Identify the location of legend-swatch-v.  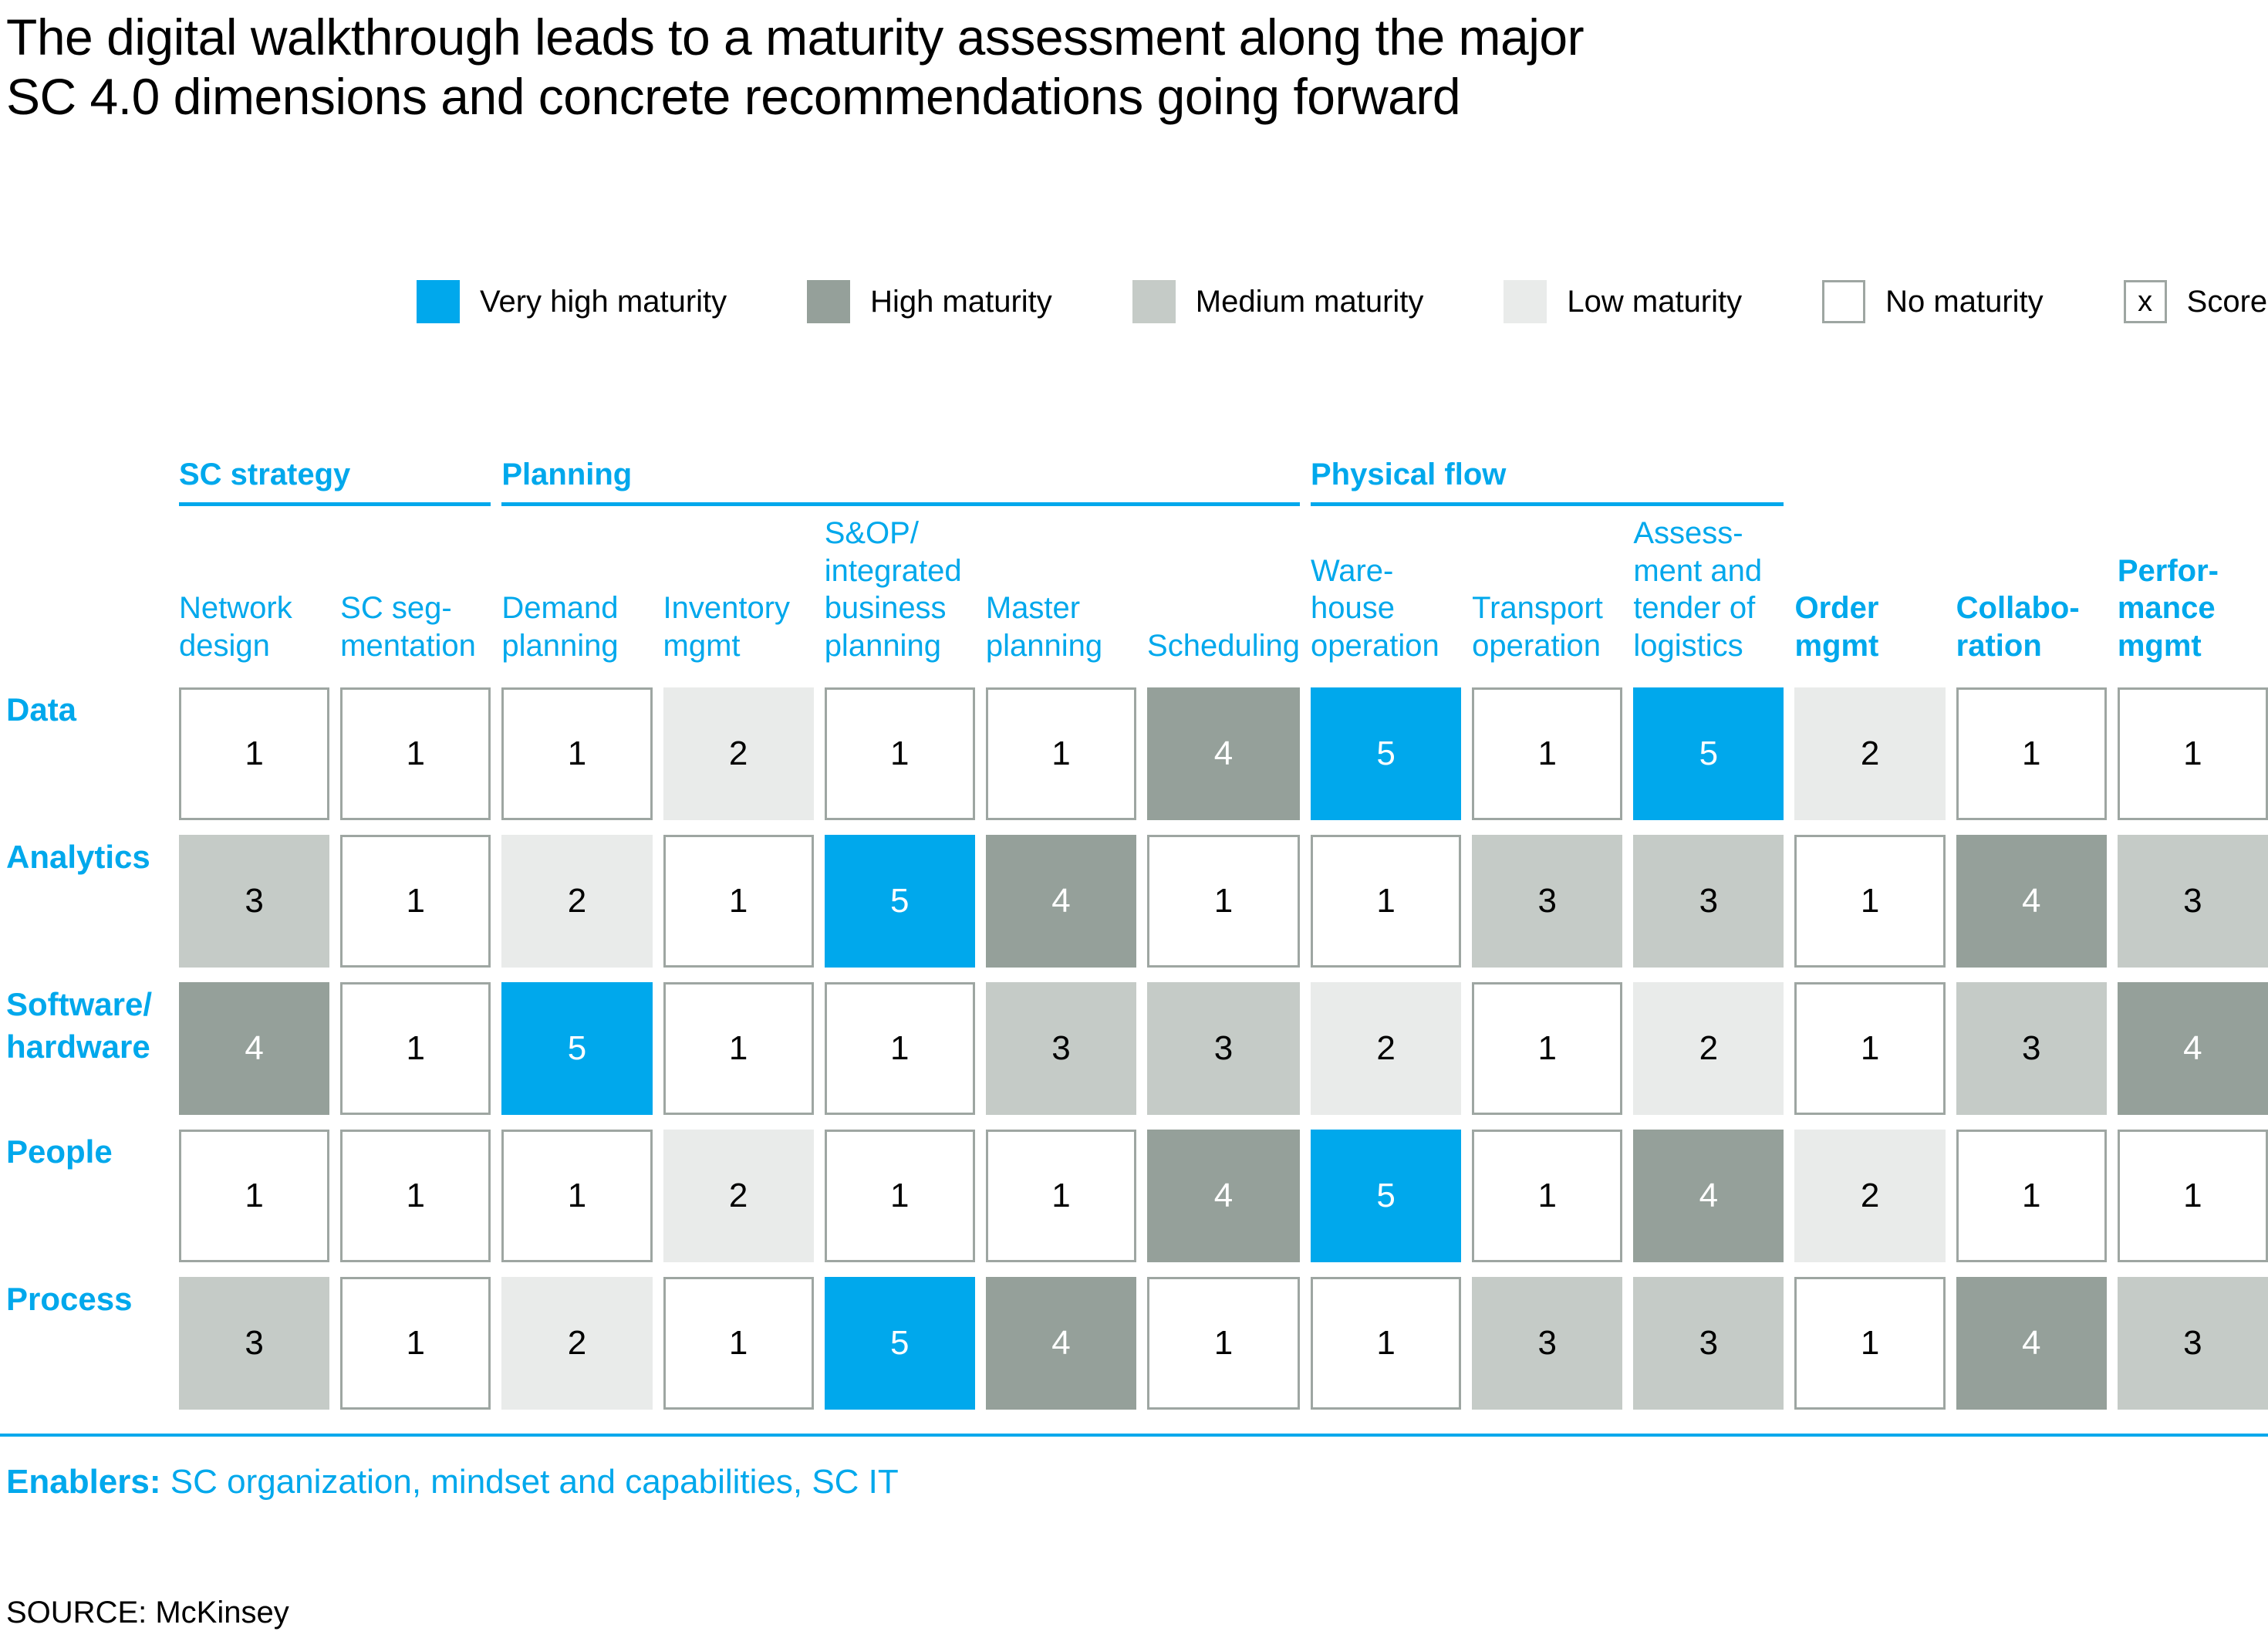
(438, 301).